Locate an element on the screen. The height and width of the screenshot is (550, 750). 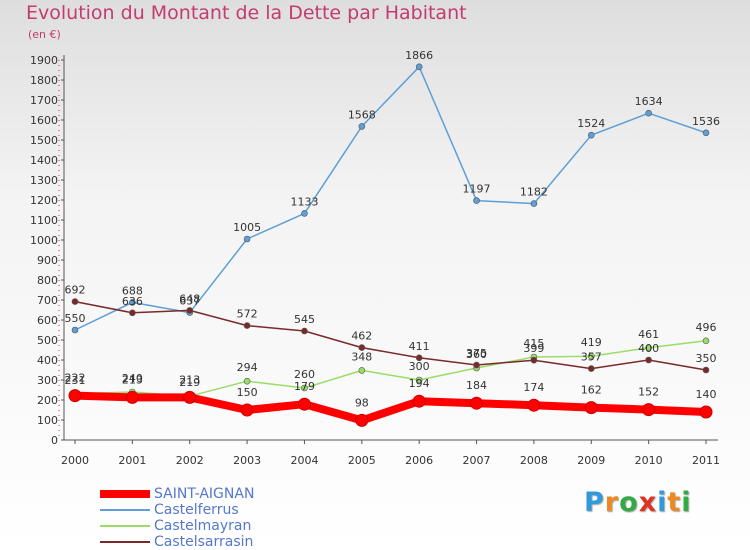
y-tick-label: 400 is located at coordinates (47, 360).